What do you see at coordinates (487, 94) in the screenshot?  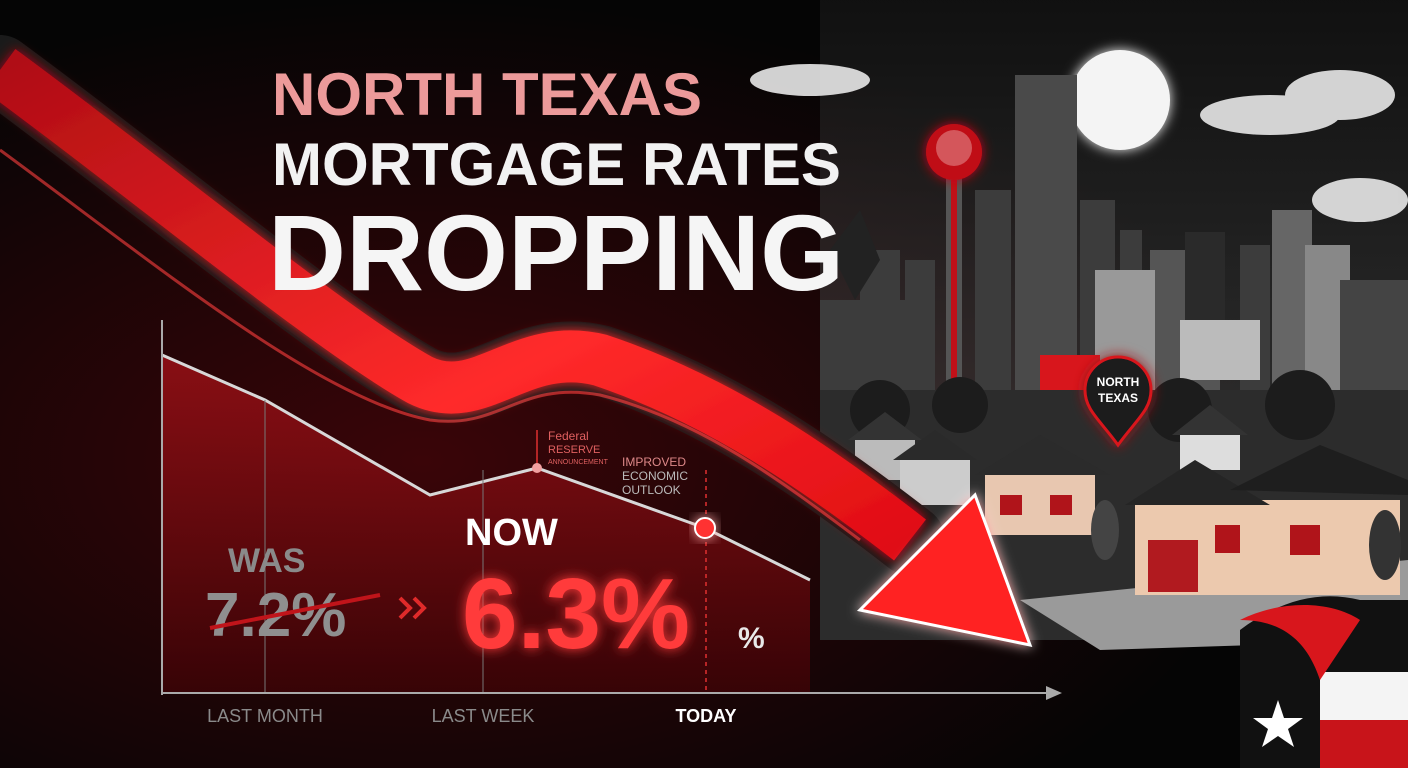 I see `headline-line: NORTH TEXAS` at bounding box center [487, 94].